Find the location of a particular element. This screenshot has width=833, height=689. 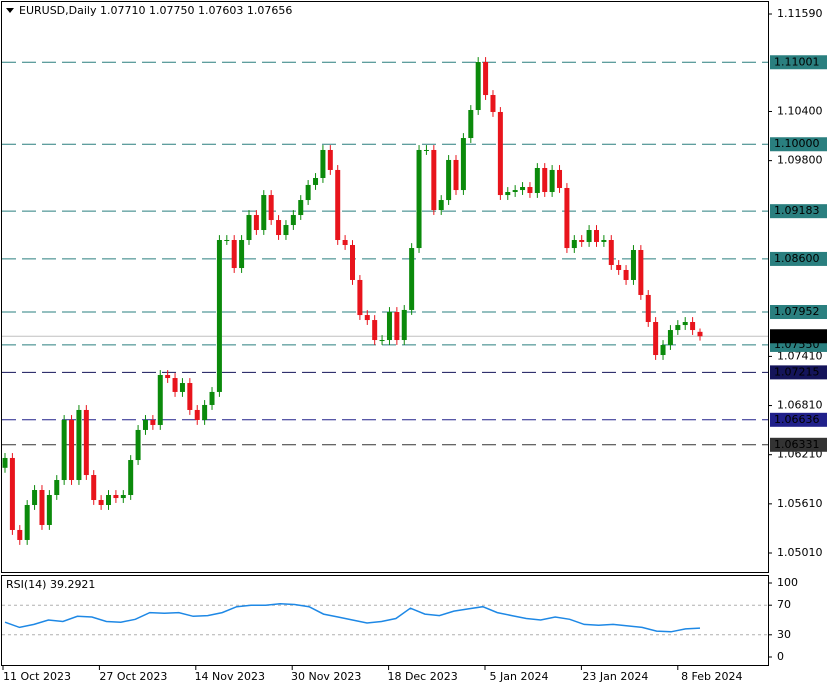

menu-arrow is located at coordinates (10, 10).